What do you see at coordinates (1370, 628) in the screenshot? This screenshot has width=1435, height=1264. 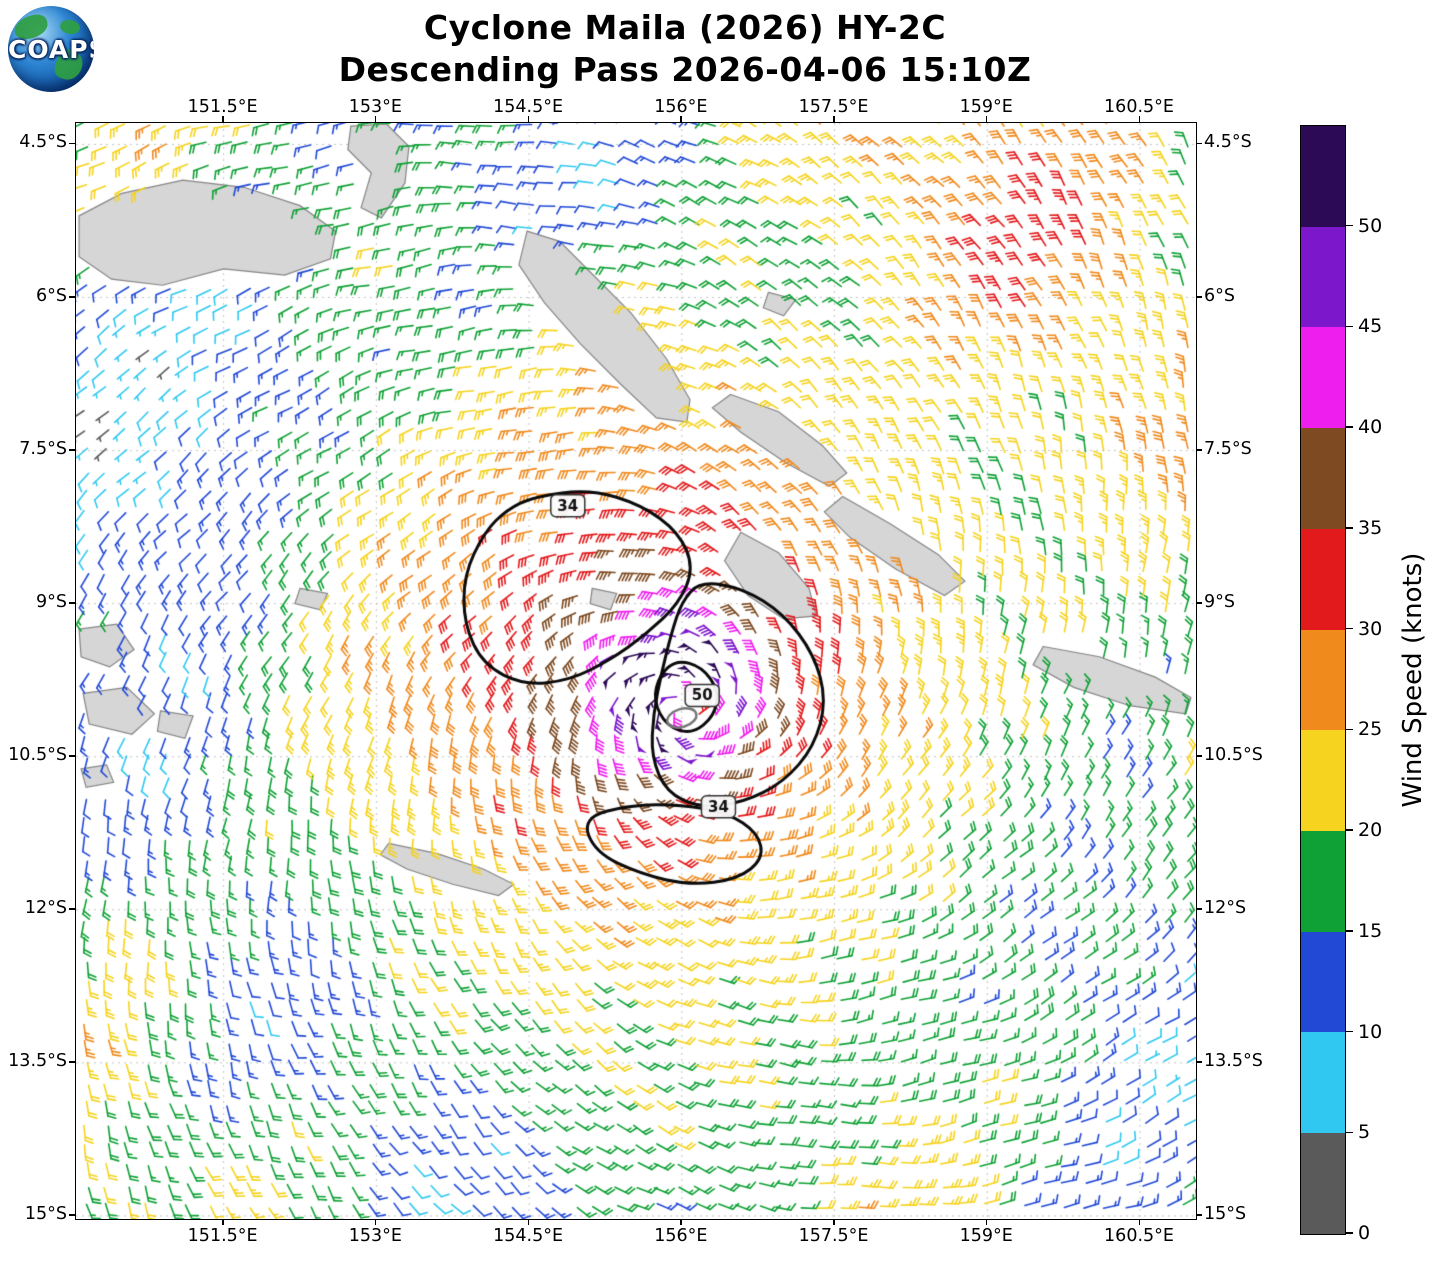 I see `colorbar-tick-label: 30` at bounding box center [1370, 628].